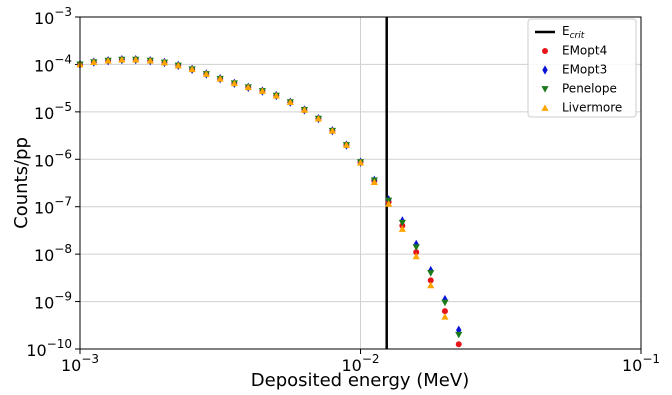 The width and height of the screenshot is (672, 395). Describe the element at coordinates (53, 16) in the screenshot. I see `y-tick-label: 10⁻³` at that location.